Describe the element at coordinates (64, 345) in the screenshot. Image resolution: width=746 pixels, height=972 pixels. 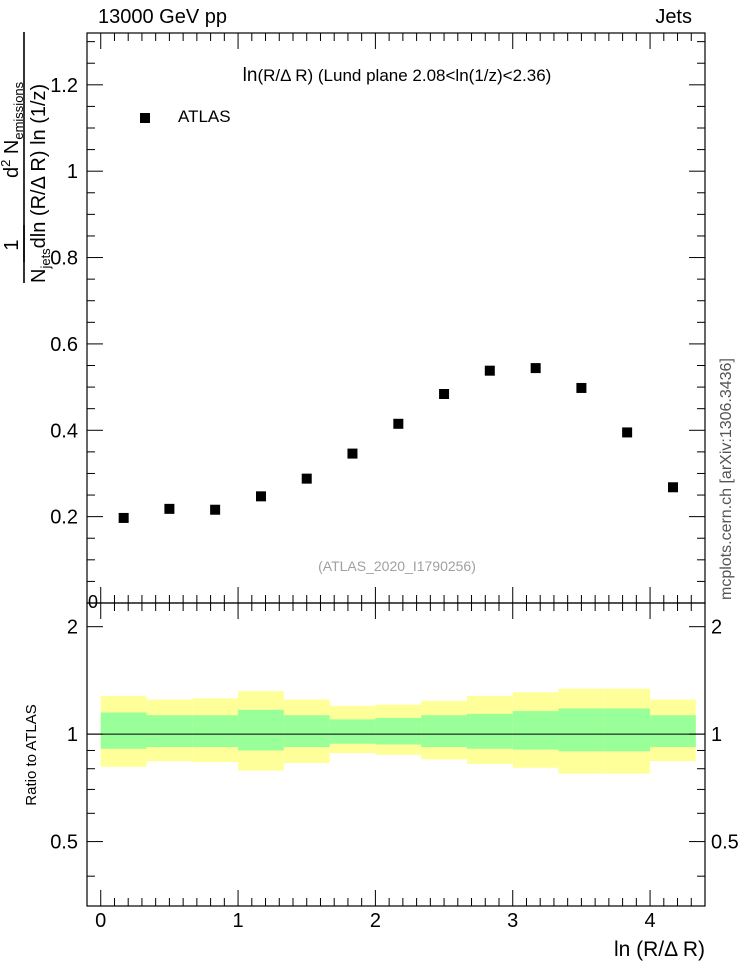
I see `main-y-tick-label: 0.6` at that location.